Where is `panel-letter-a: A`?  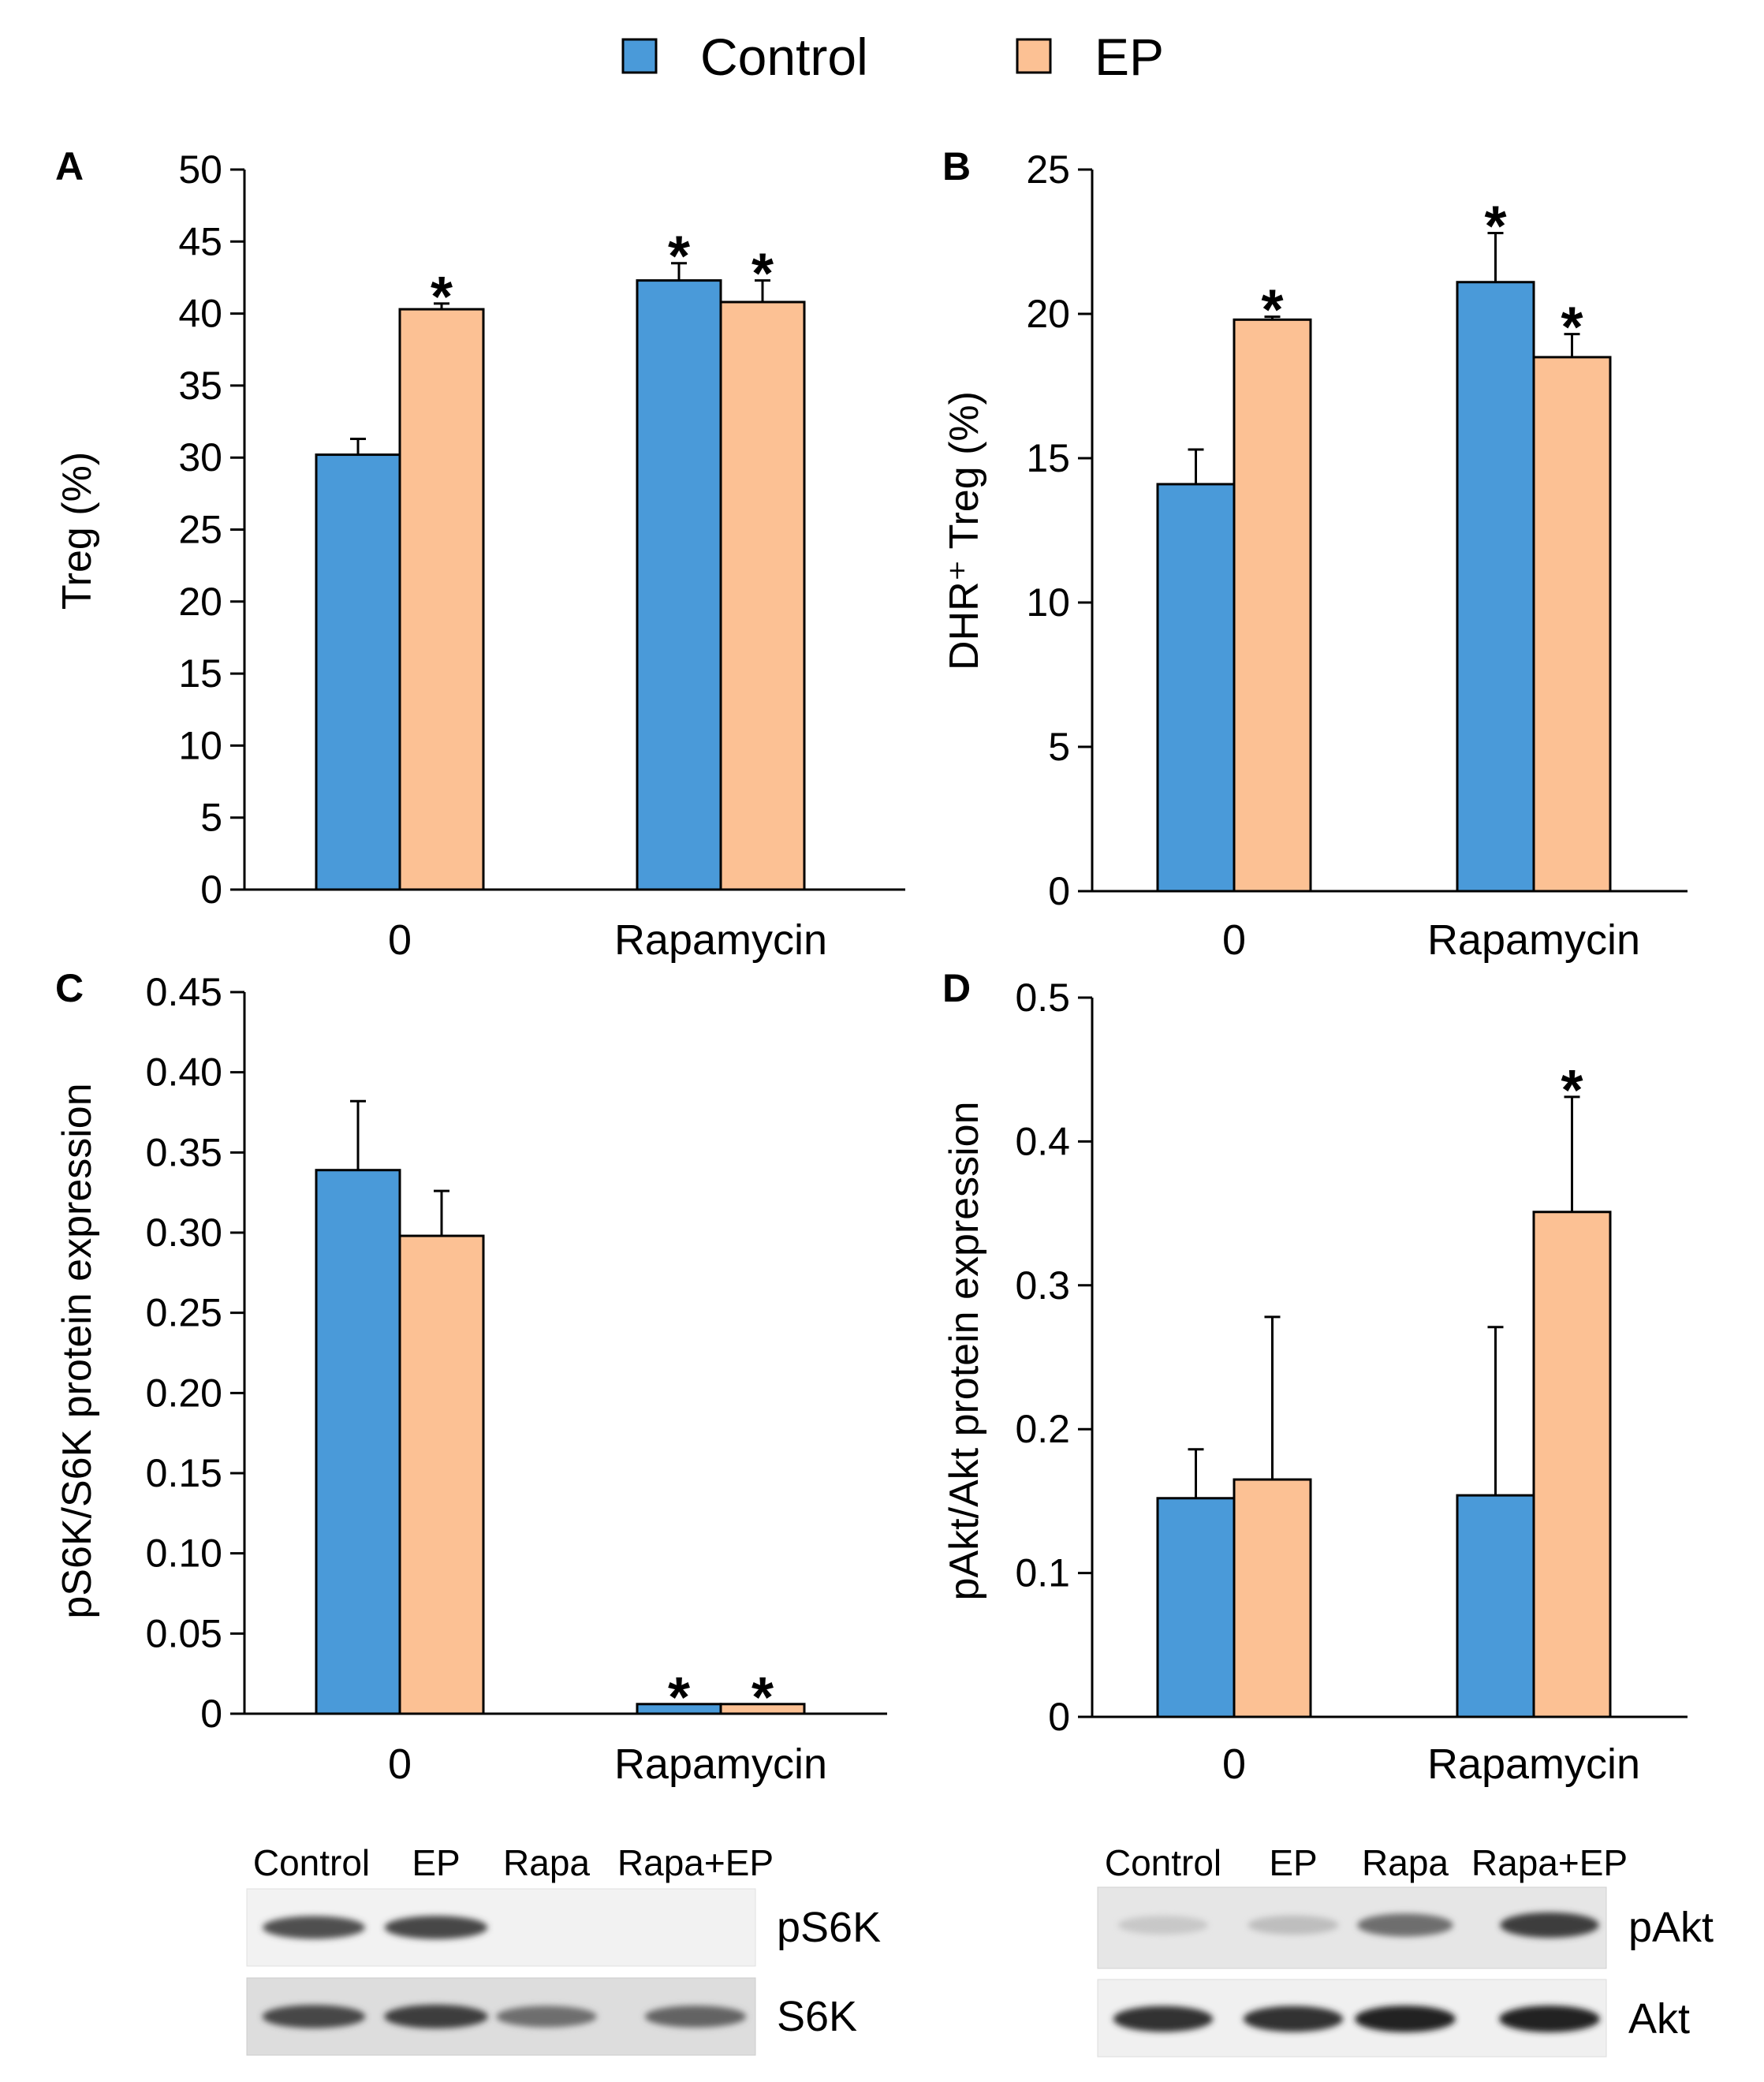
panel-letter-a: A is located at coordinates (70, 166).